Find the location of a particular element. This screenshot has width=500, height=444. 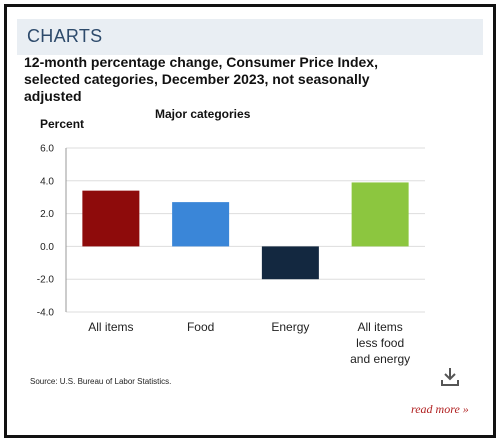

y-tick-label: -2.0 is located at coordinates (46, 280).